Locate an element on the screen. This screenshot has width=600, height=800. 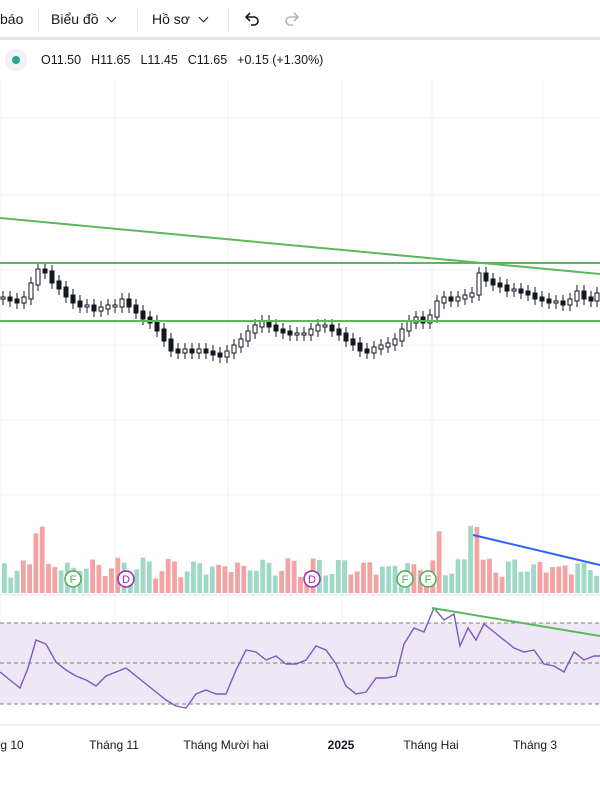
price-trendlines is located at coordinates (300, 269).